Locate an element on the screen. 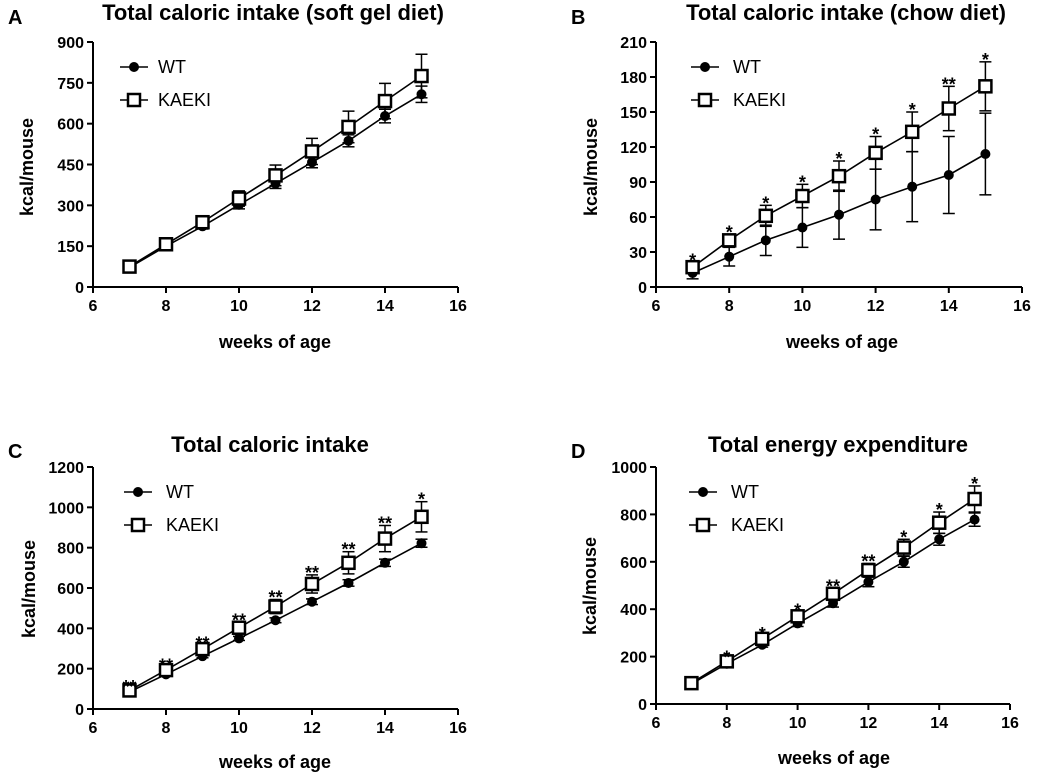 Image resolution: width=1040 pixels, height=775 pixels. y-tick-label: 90 is located at coordinates (638, 183).